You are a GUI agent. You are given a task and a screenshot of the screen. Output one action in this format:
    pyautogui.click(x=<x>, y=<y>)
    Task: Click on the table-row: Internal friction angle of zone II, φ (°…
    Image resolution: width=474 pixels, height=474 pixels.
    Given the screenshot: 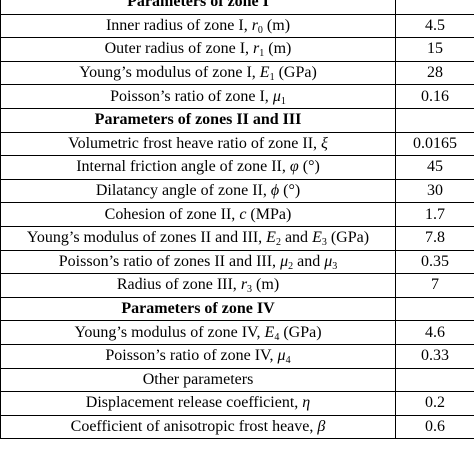 What is the action you would take?
    pyautogui.click(x=237, y=167)
    